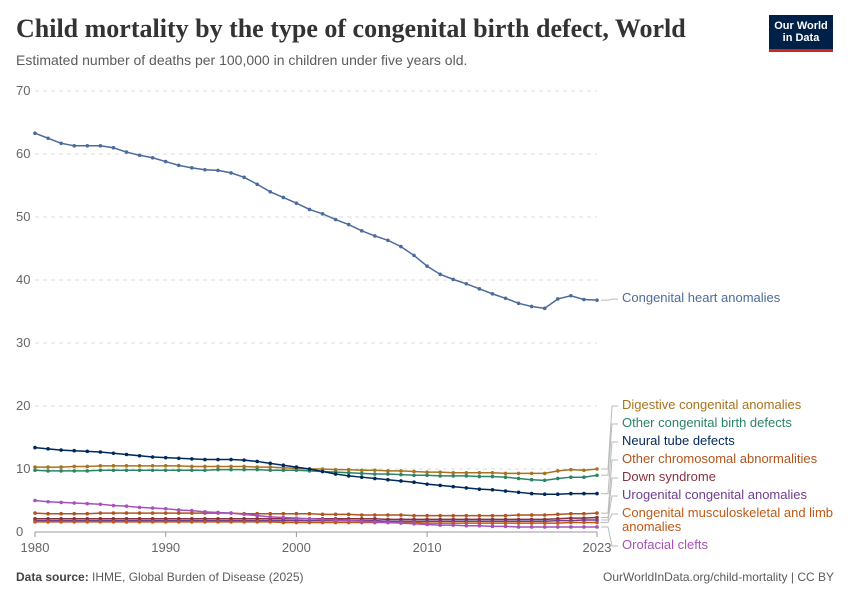  I want to click on series-label: Congenital heart anomalies, so click(701, 298).